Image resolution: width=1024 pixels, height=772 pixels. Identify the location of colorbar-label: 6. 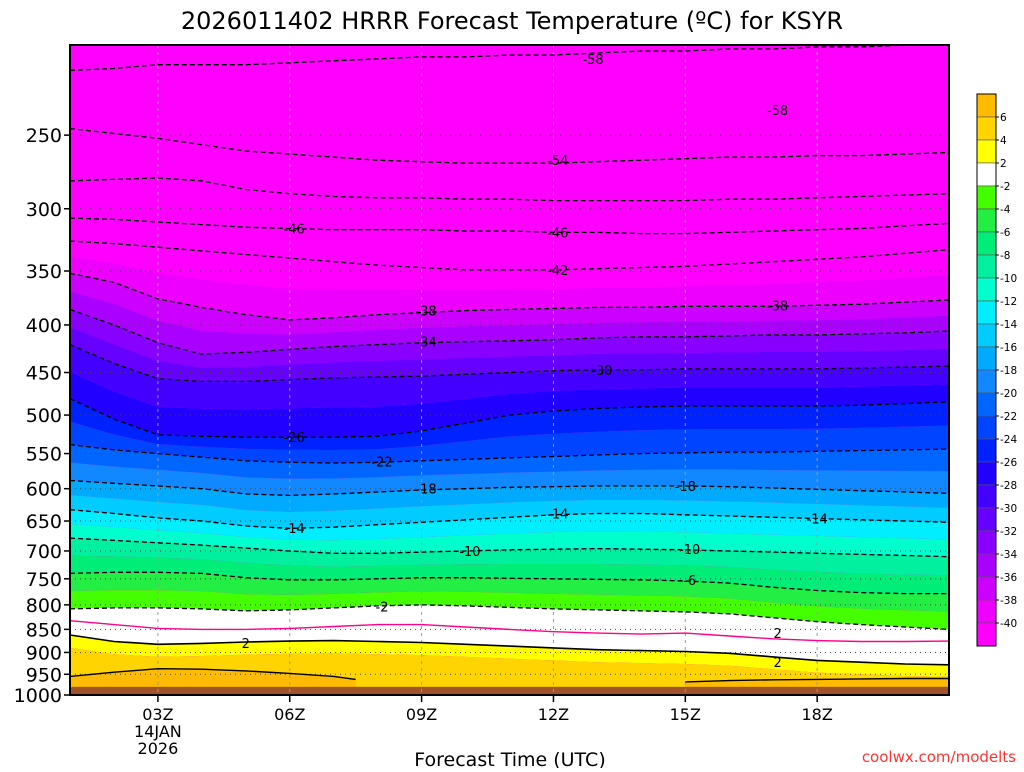
(1003, 118).